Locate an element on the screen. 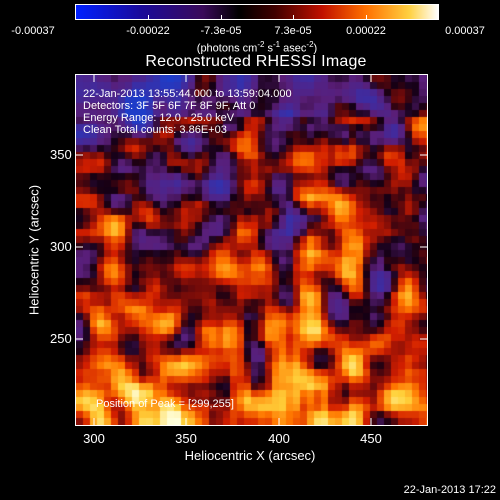 The height and width of the screenshot is (500, 500). y-tick-label: 300 is located at coordinates (61, 246).